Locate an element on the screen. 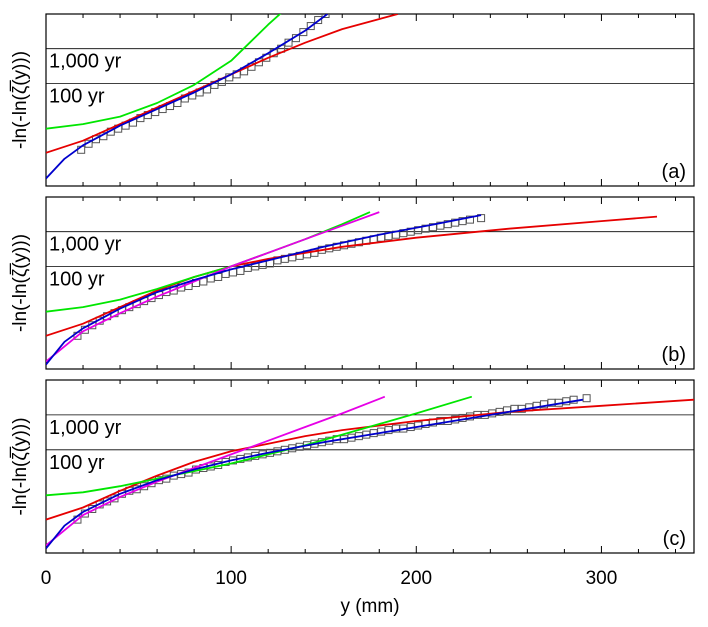  x-tick-label: 300 is located at coordinates (602, 578).